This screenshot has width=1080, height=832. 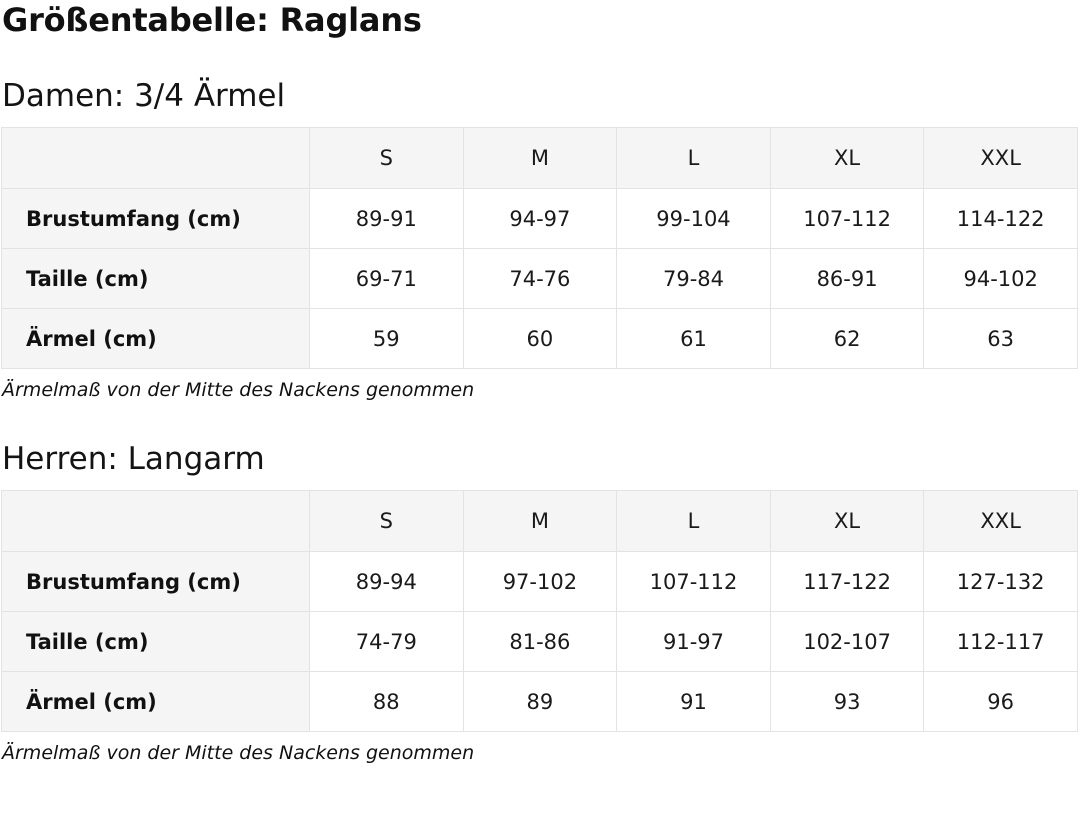 I want to click on table-header-womens: S M L XL XXL, so click(x=539, y=158).